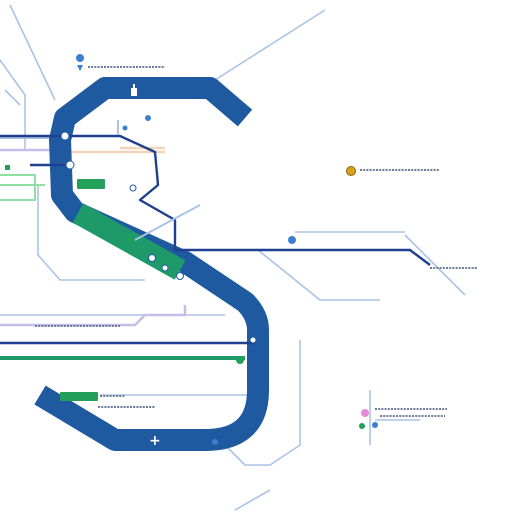 This screenshot has height=512, width=512. I want to click on network-line-left-vertical, so click(91, 233).